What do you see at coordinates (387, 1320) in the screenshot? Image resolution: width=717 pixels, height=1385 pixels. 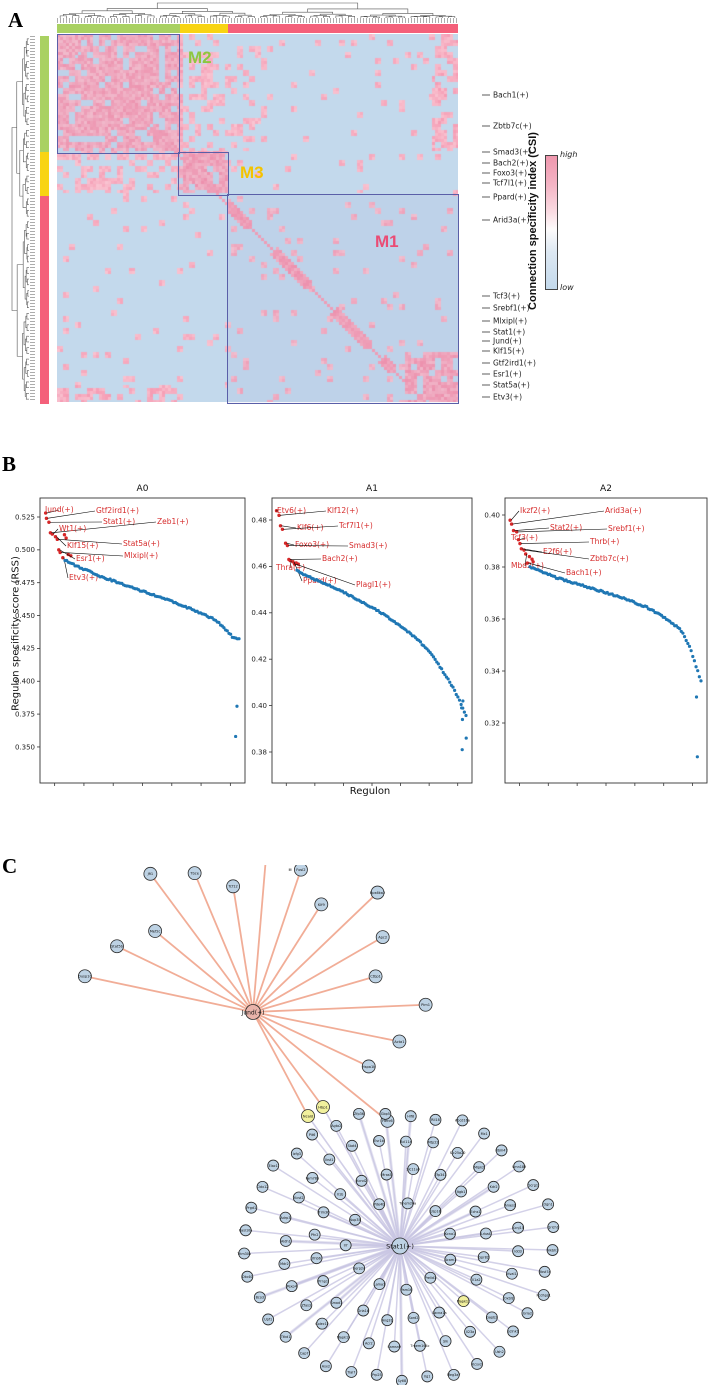 I see `ring-node-label: Ang31` at bounding box center [387, 1320].